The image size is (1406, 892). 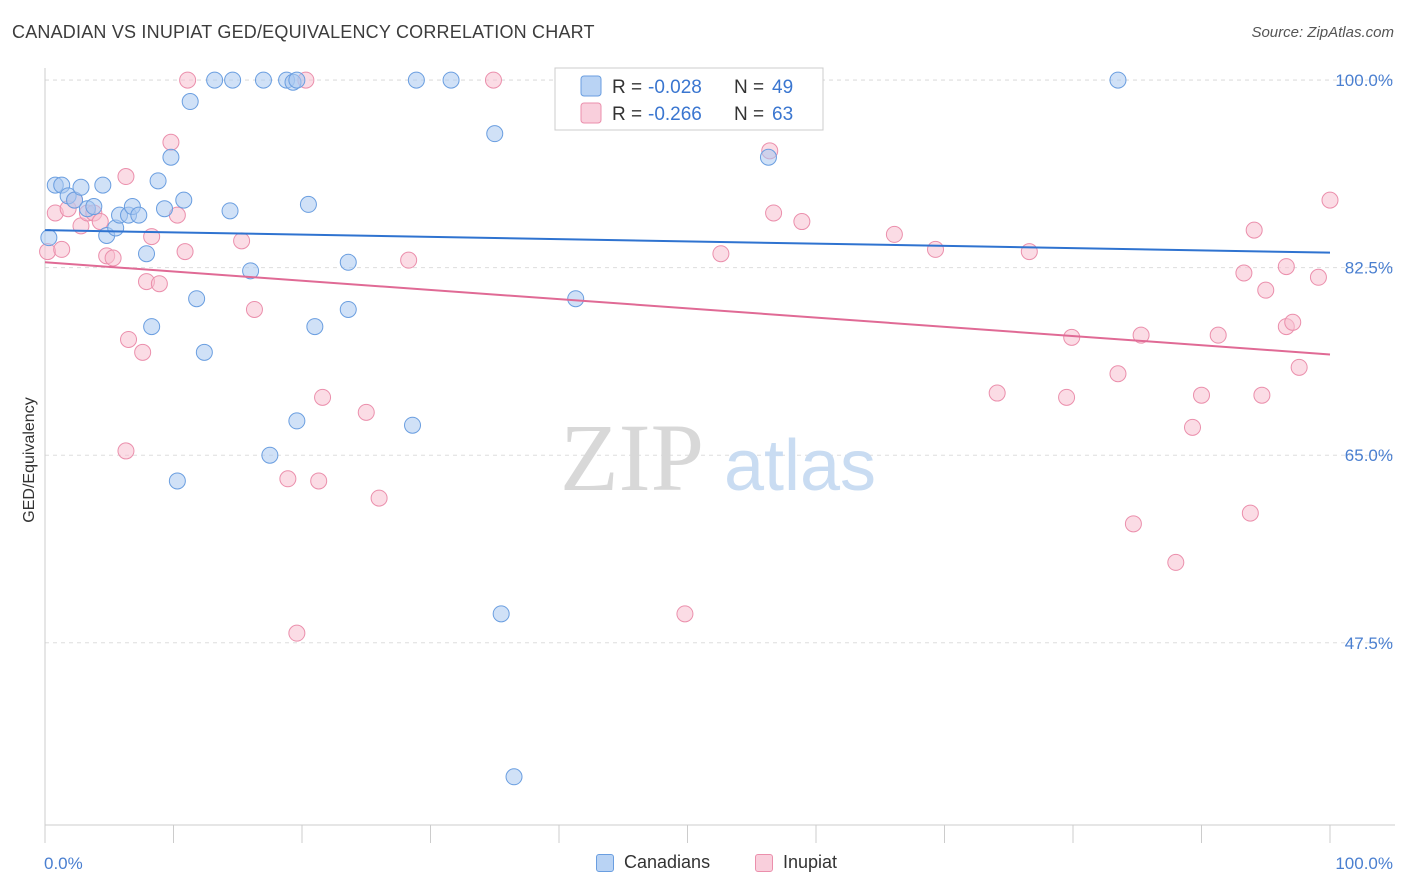 I want to click on x-tick-labels: 0.0% 100.0%, so click(x=718, y=863).